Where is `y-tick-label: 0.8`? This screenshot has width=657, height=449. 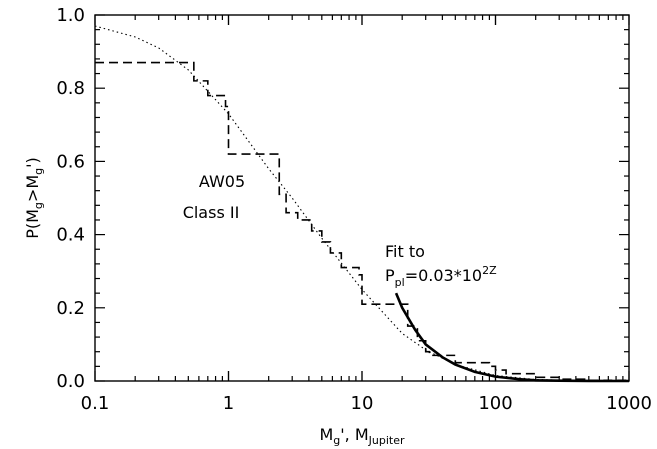
y-tick-label: 0.8 is located at coordinates (70, 88).